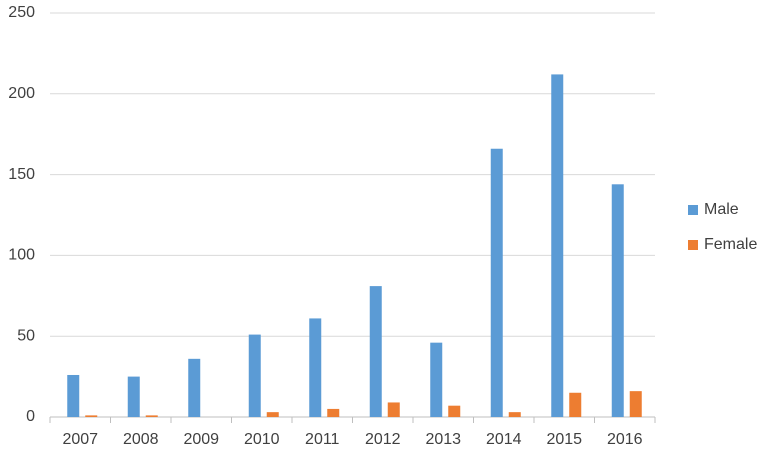  Describe the element at coordinates (383, 439) in the screenshot. I see `x-tick-label: 2012` at that location.